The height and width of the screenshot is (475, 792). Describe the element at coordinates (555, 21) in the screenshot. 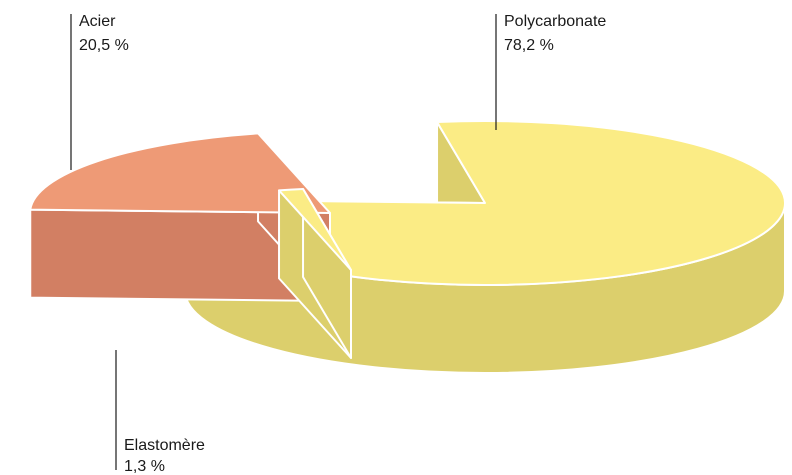

I see `slice-name-polycarbonate: Polycarbonate` at that location.